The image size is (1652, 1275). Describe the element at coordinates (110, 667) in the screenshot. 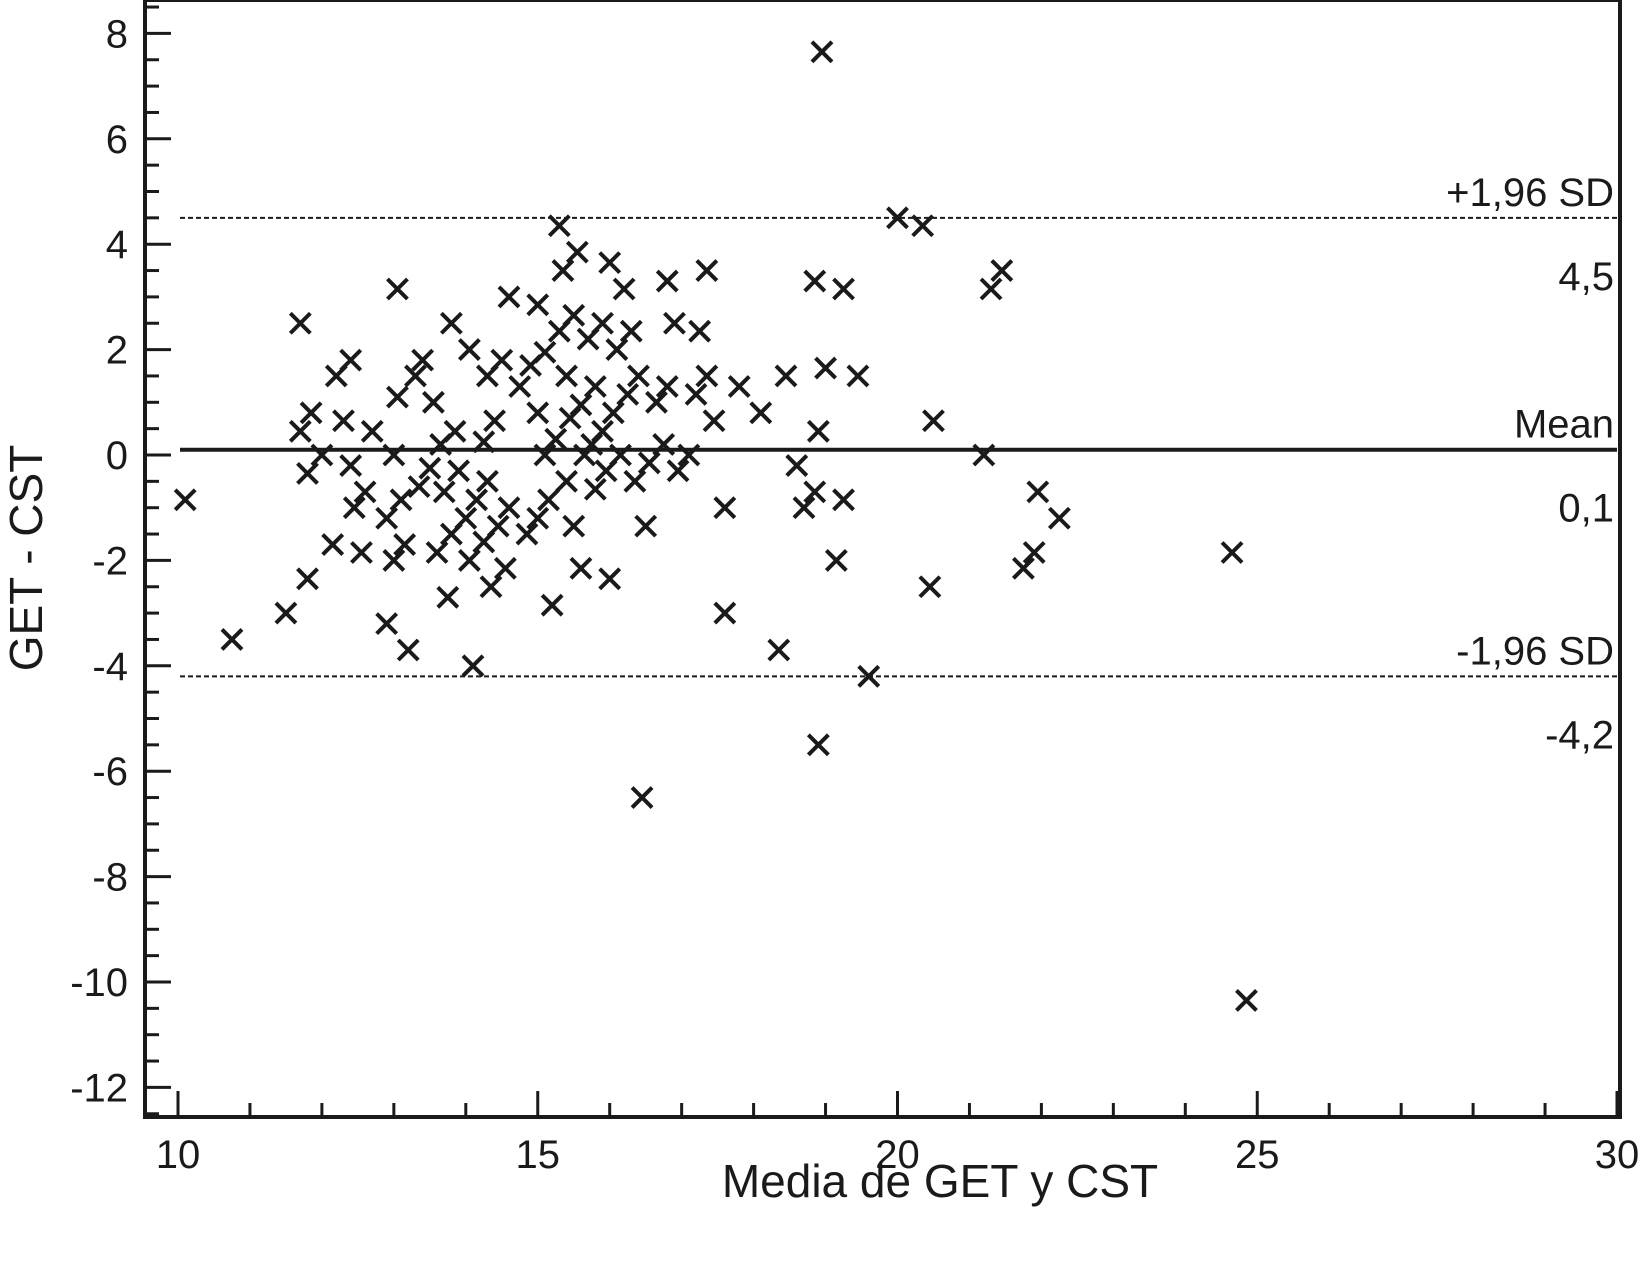

I see `y-tick-label: -4` at that location.